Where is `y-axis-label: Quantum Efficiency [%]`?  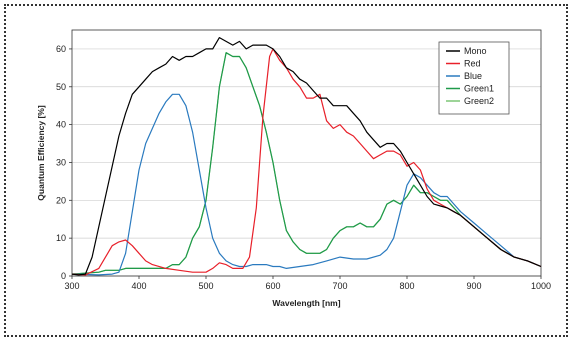
y-axis-label: Quantum Efficiency [%] is located at coordinates (41, 153).